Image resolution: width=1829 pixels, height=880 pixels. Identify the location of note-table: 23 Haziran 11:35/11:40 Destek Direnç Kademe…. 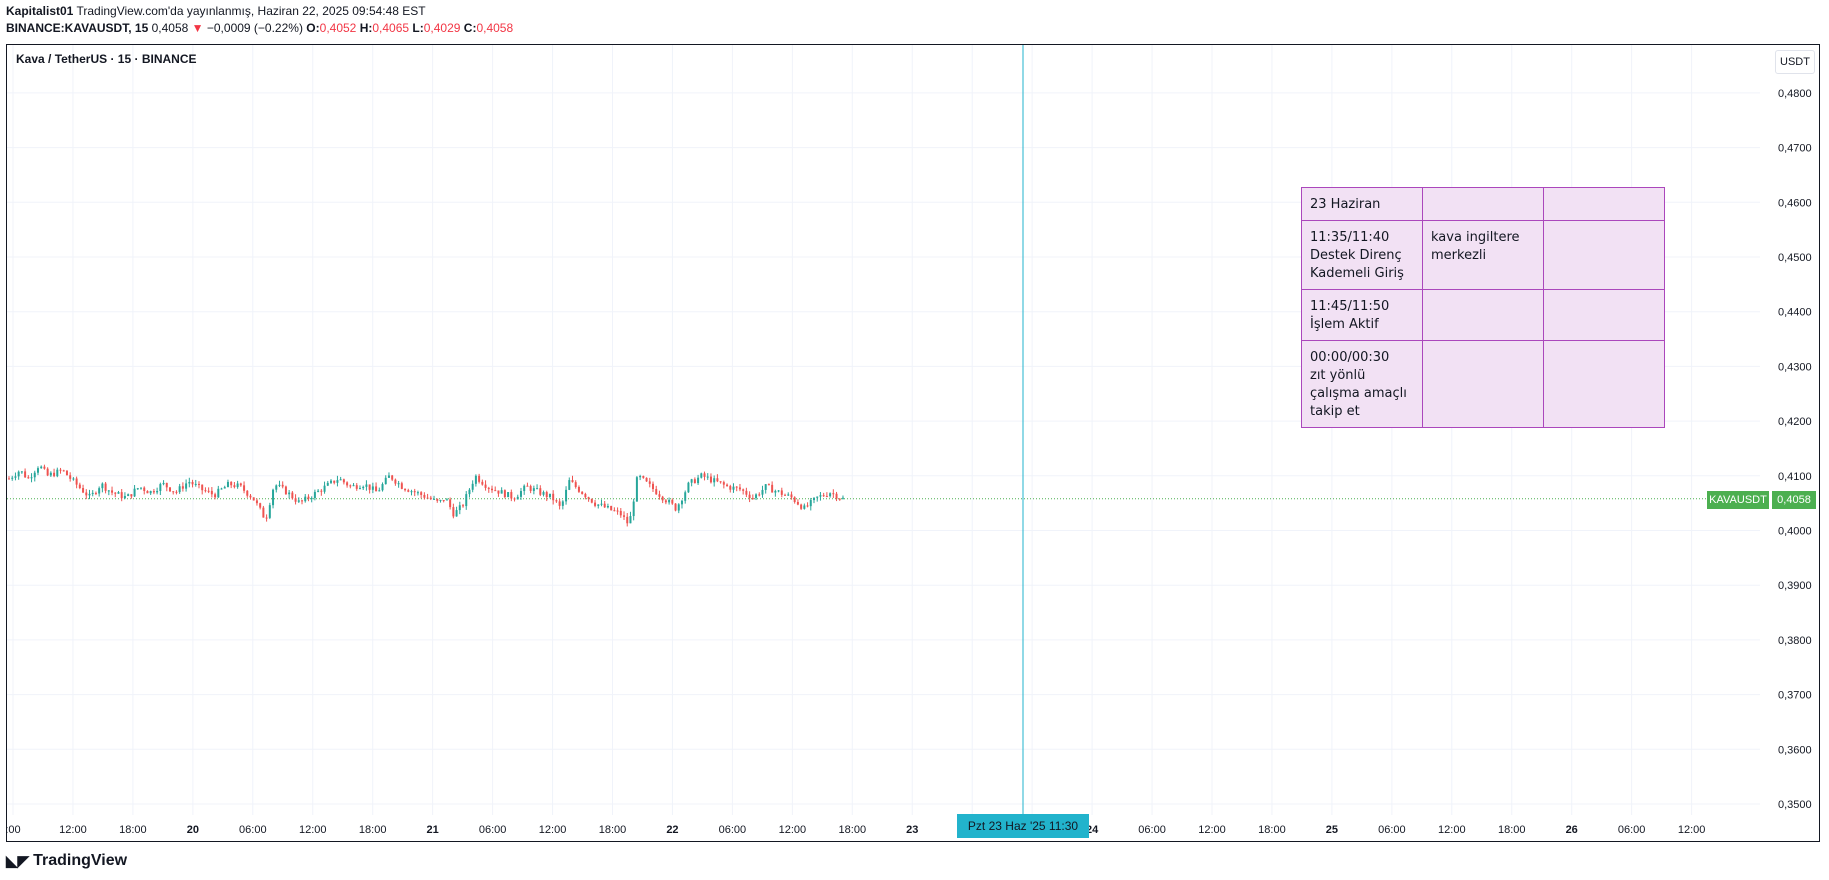
(1483, 307).